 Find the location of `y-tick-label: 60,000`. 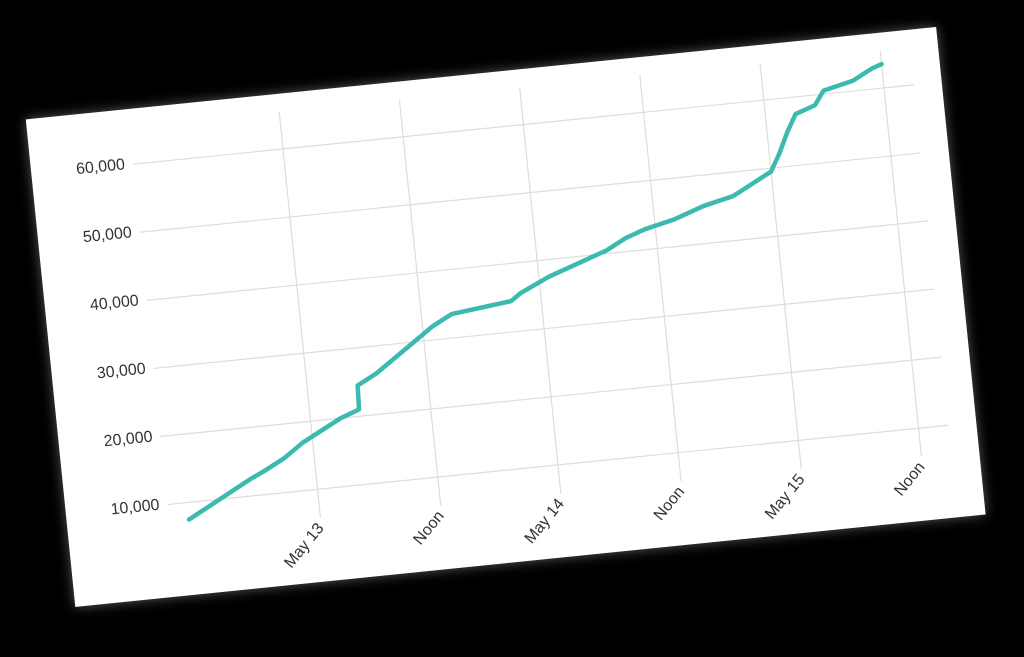

y-tick-label: 60,000 is located at coordinates (100, 167).